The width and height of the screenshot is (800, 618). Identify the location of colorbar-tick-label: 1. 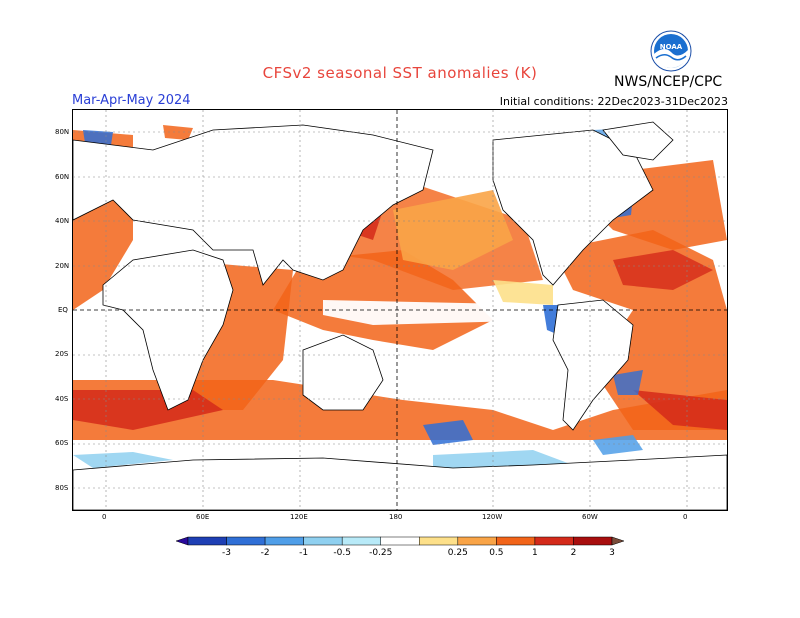
(535, 553).